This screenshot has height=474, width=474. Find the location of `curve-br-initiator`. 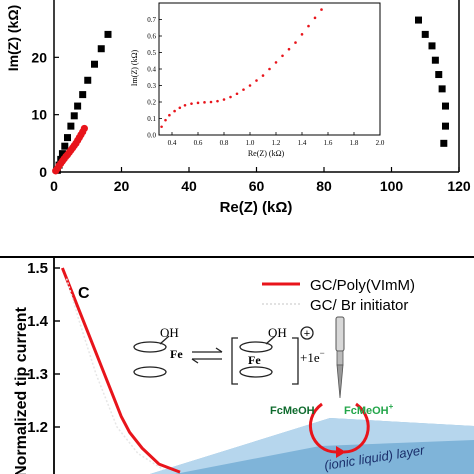

curve-br-initiator is located at coordinates (114, 374).